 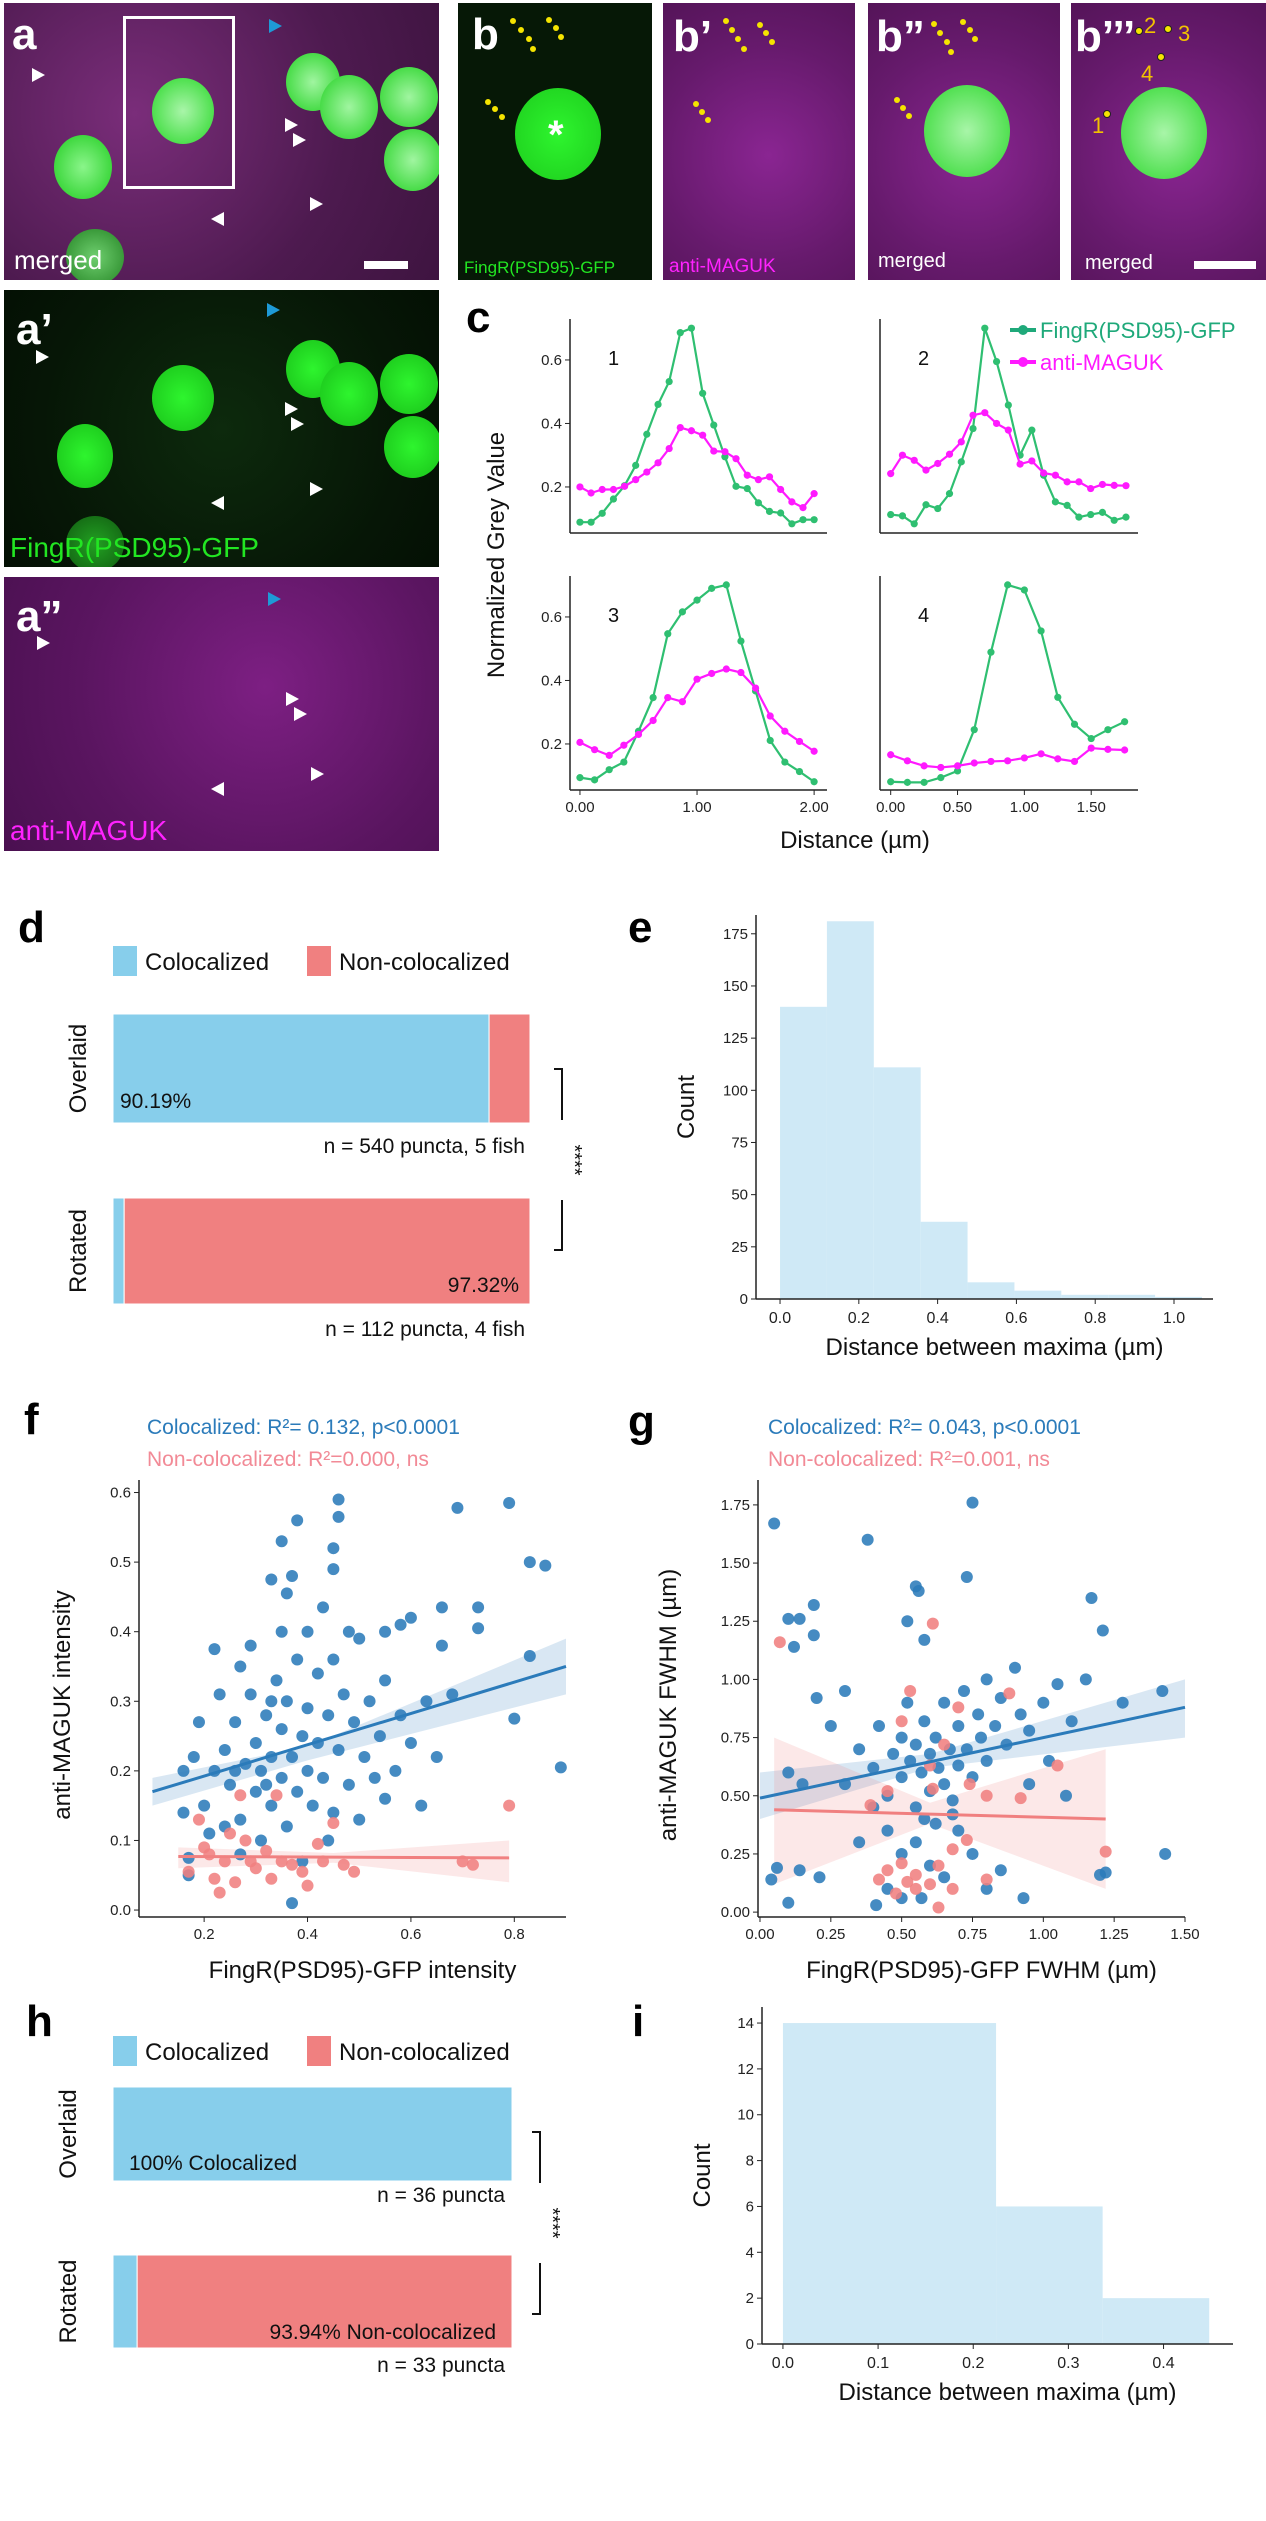 What do you see at coordinates (1138, 330) in the screenshot?
I see `legend-label: FingR(PSD95)-GFP` at bounding box center [1138, 330].